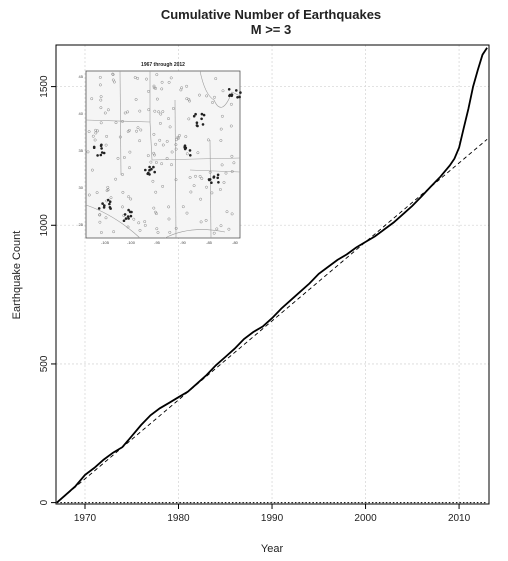 The width and height of the screenshot is (508, 561). I want to click on chart-subtitle: M >= 3, so click(271, 29).